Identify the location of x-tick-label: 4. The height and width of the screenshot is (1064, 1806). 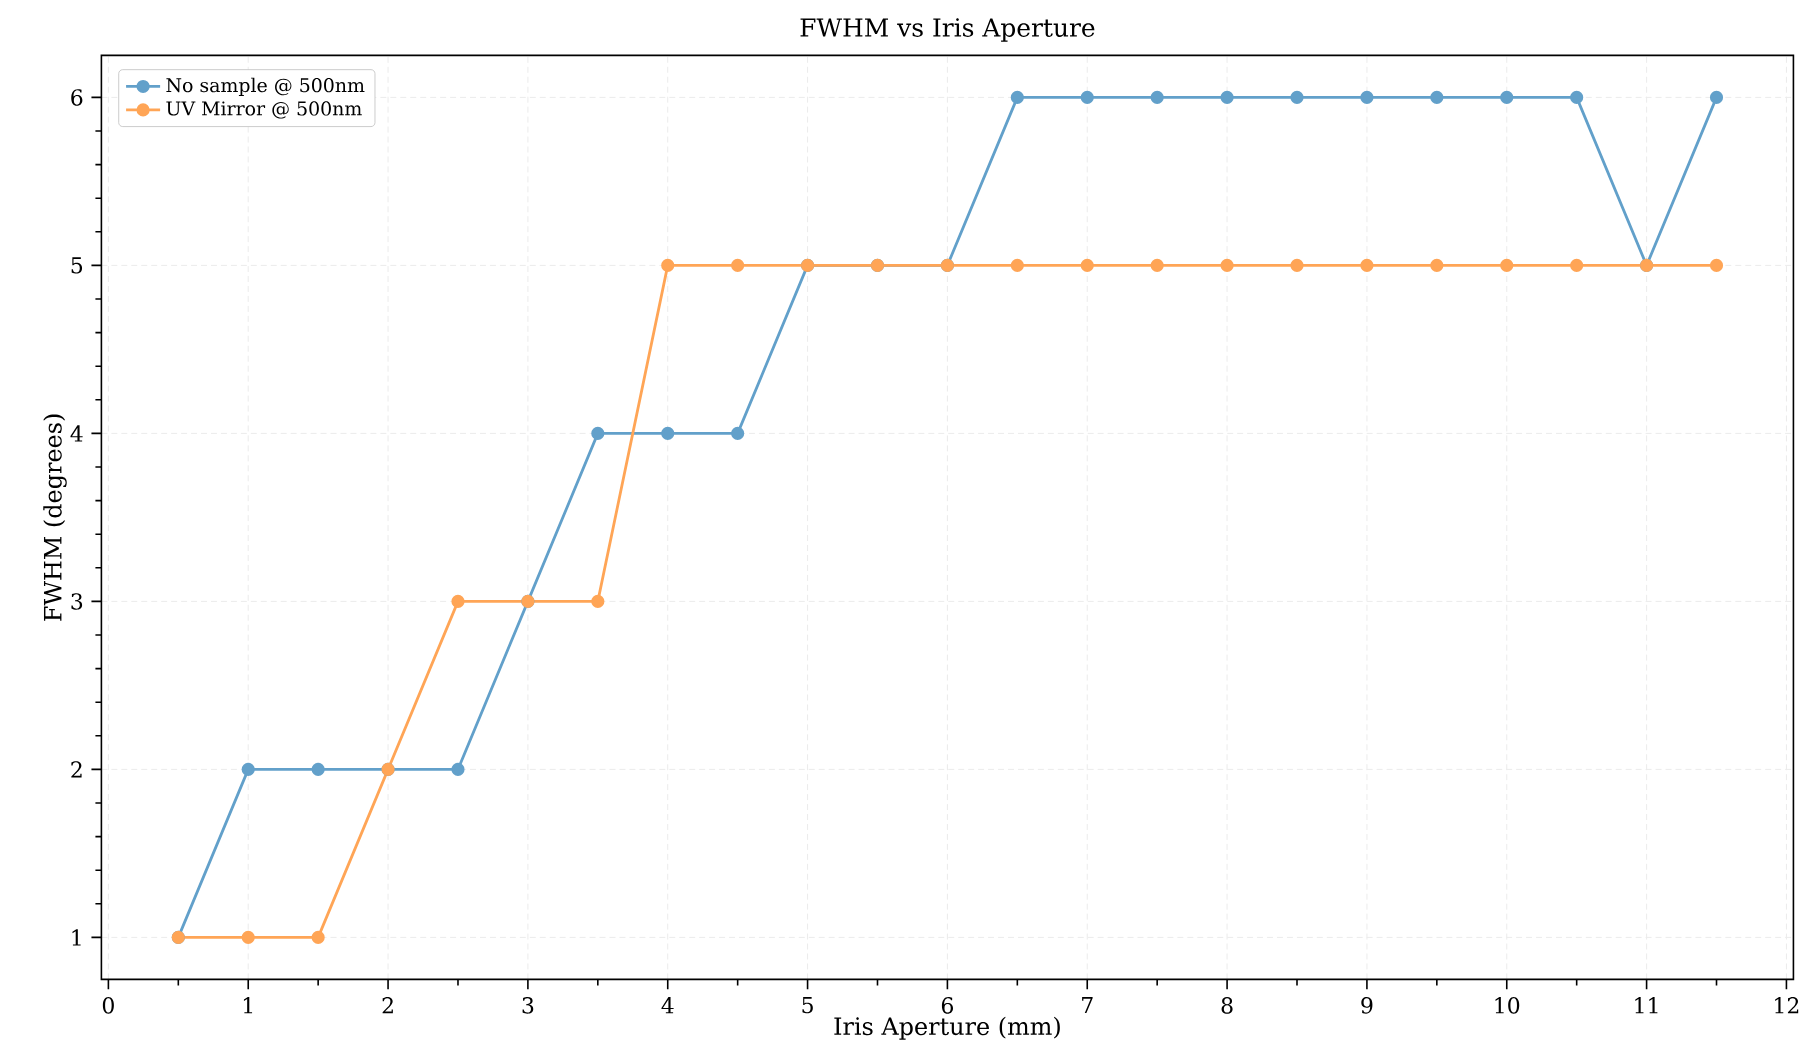
(667, 1005).